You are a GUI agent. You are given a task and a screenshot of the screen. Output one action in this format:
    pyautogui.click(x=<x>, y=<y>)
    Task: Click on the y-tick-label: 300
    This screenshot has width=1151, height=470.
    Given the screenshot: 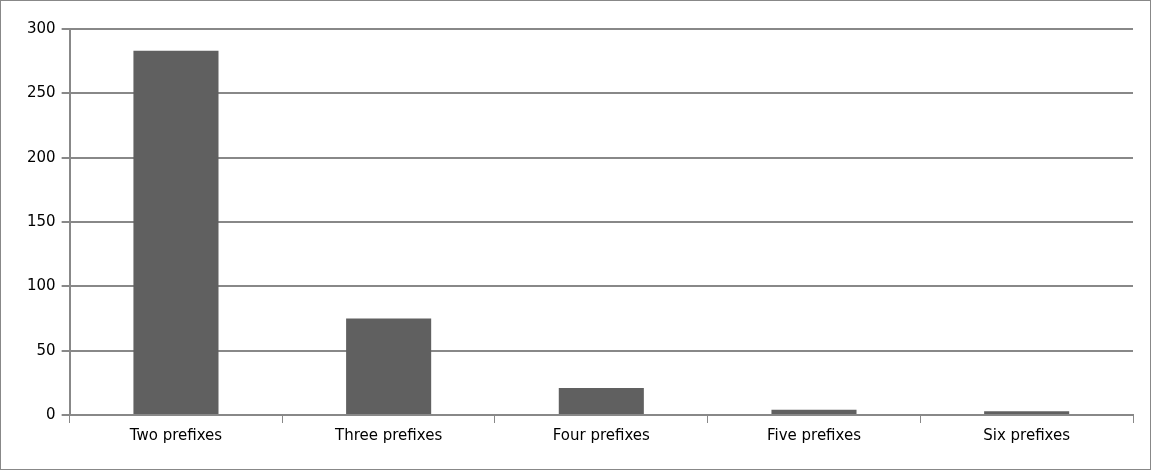 What is the action you would take?
    pyautogui.click(x=41, y=27)
    